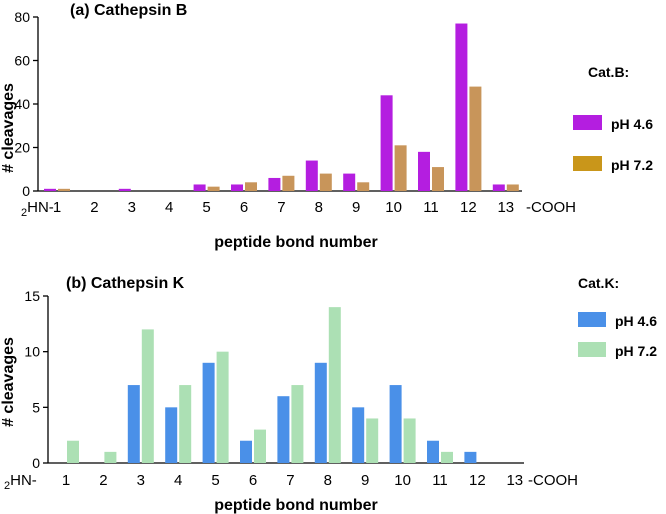 The width and height of the screenshot is (666, 514). I want to click on chart-b-x-axis-label: peptide bond number, so click(296, 505).